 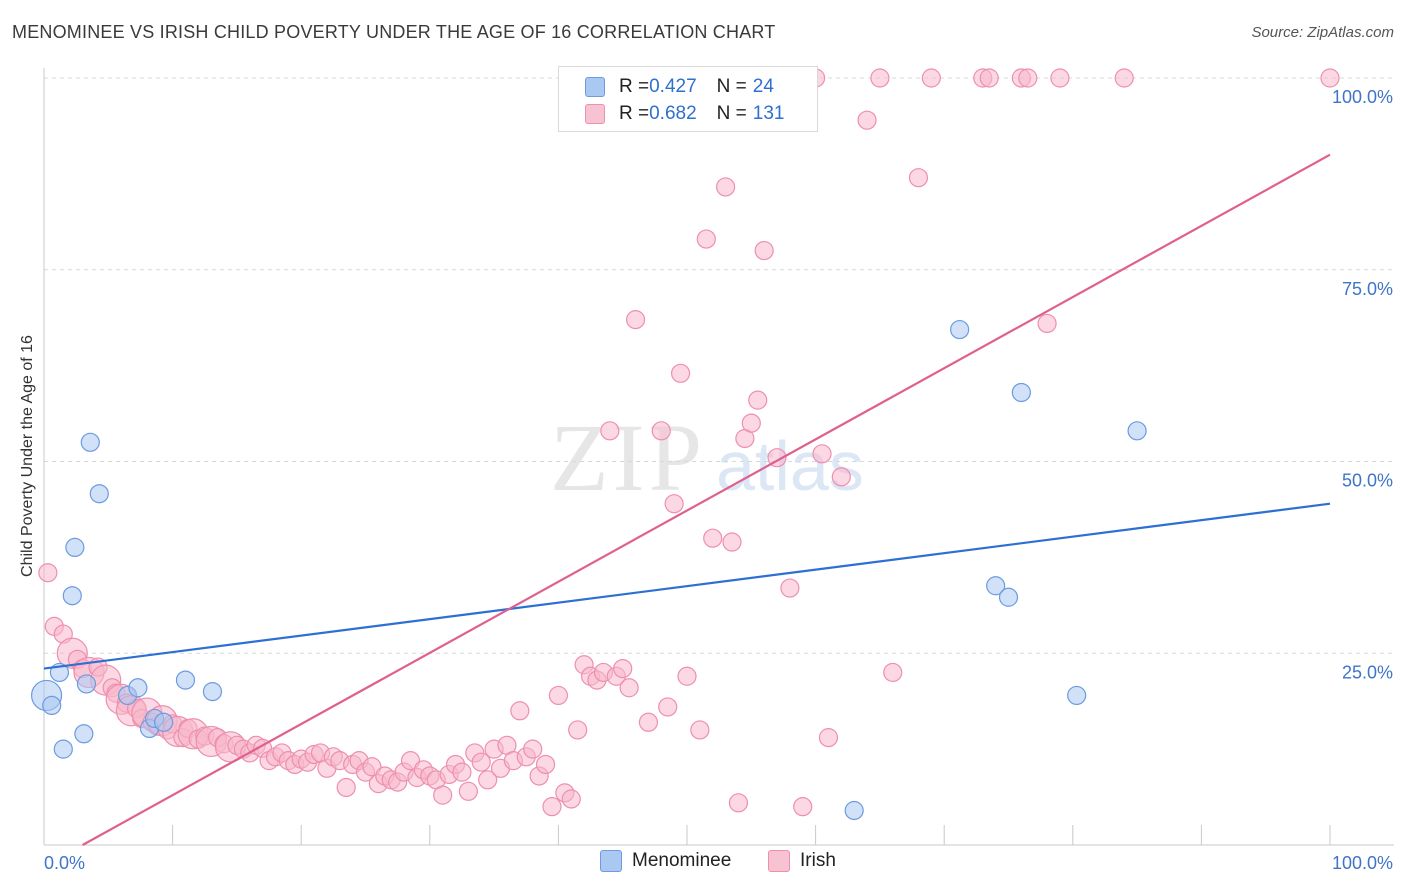 What do you see at coordinates (1362, 863) in the screenshot?
I see `x-tick-label: 100.0%` at bounding box center [1362, 863].